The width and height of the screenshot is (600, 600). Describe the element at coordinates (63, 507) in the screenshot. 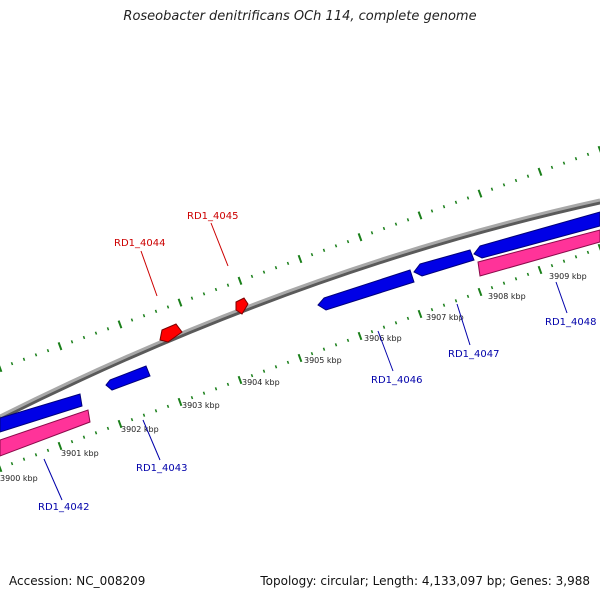

I see `gene-label-rd1-4042: RD1_4042` at that location.